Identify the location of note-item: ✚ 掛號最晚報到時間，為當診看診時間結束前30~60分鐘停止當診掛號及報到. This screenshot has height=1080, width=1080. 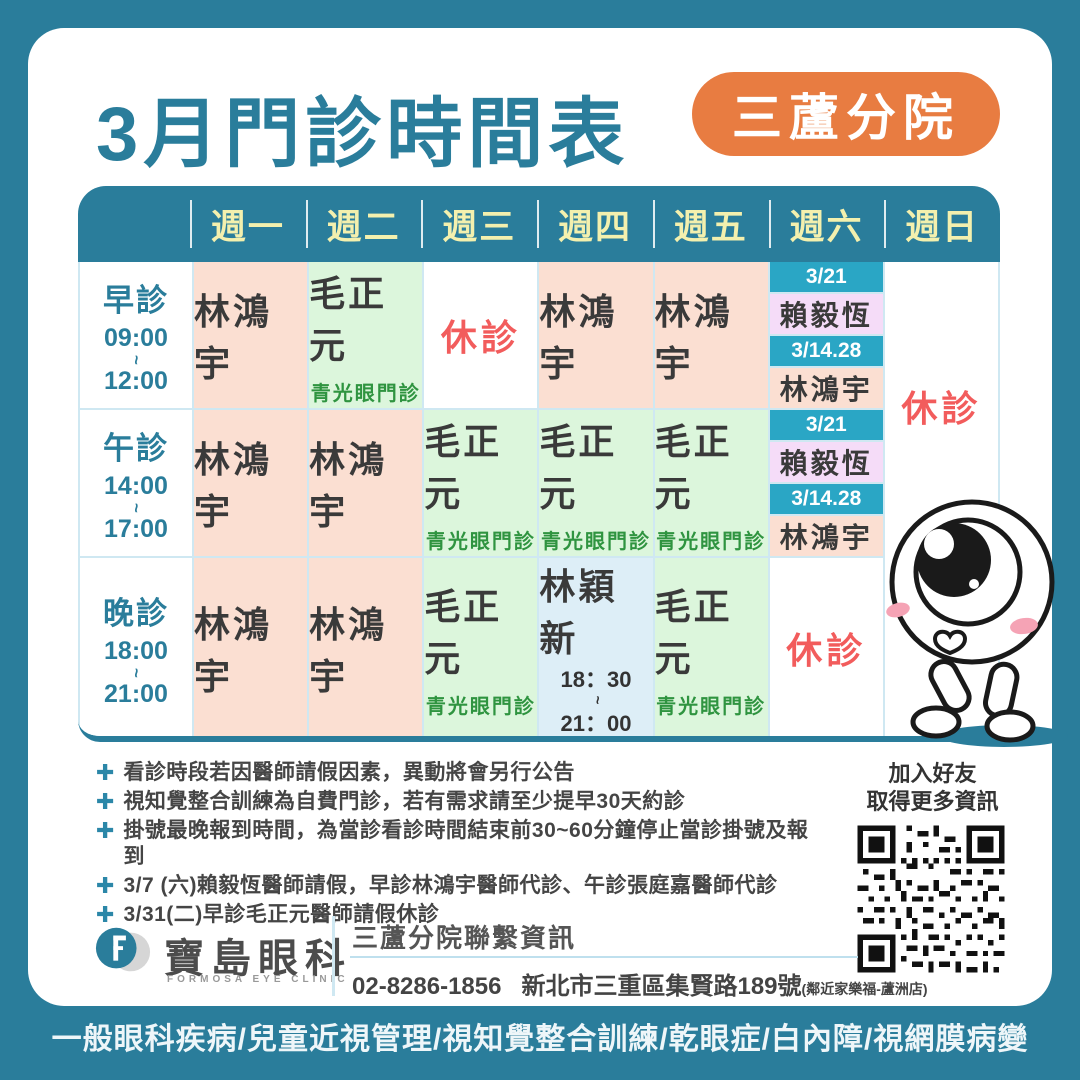
(452, 843).